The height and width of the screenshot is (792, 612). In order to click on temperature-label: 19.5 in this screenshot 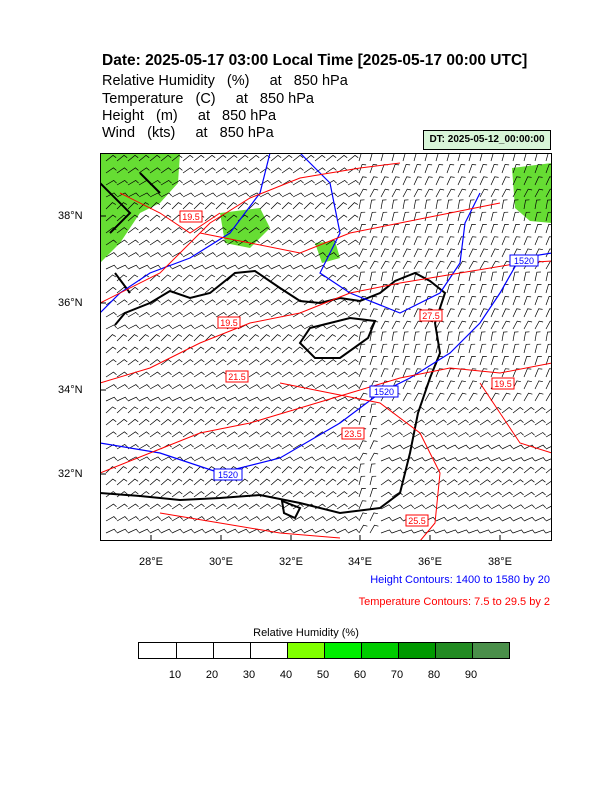, I will do `click(191, 216)`.